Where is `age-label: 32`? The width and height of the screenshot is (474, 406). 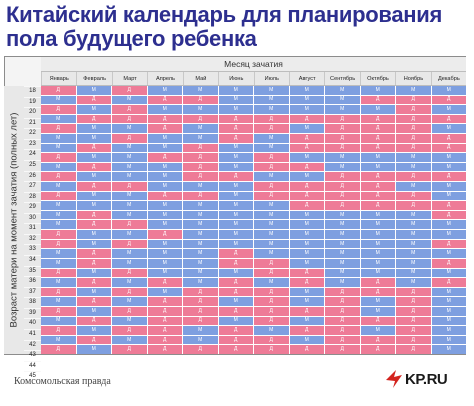 age-label: 32 is located at coordinates (32, 239).